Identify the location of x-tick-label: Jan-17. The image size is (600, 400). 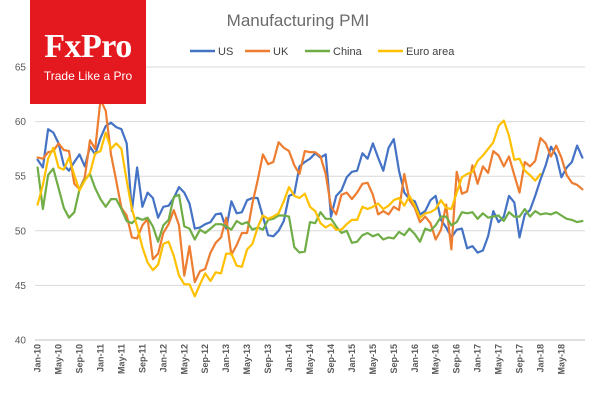
(478, 358).